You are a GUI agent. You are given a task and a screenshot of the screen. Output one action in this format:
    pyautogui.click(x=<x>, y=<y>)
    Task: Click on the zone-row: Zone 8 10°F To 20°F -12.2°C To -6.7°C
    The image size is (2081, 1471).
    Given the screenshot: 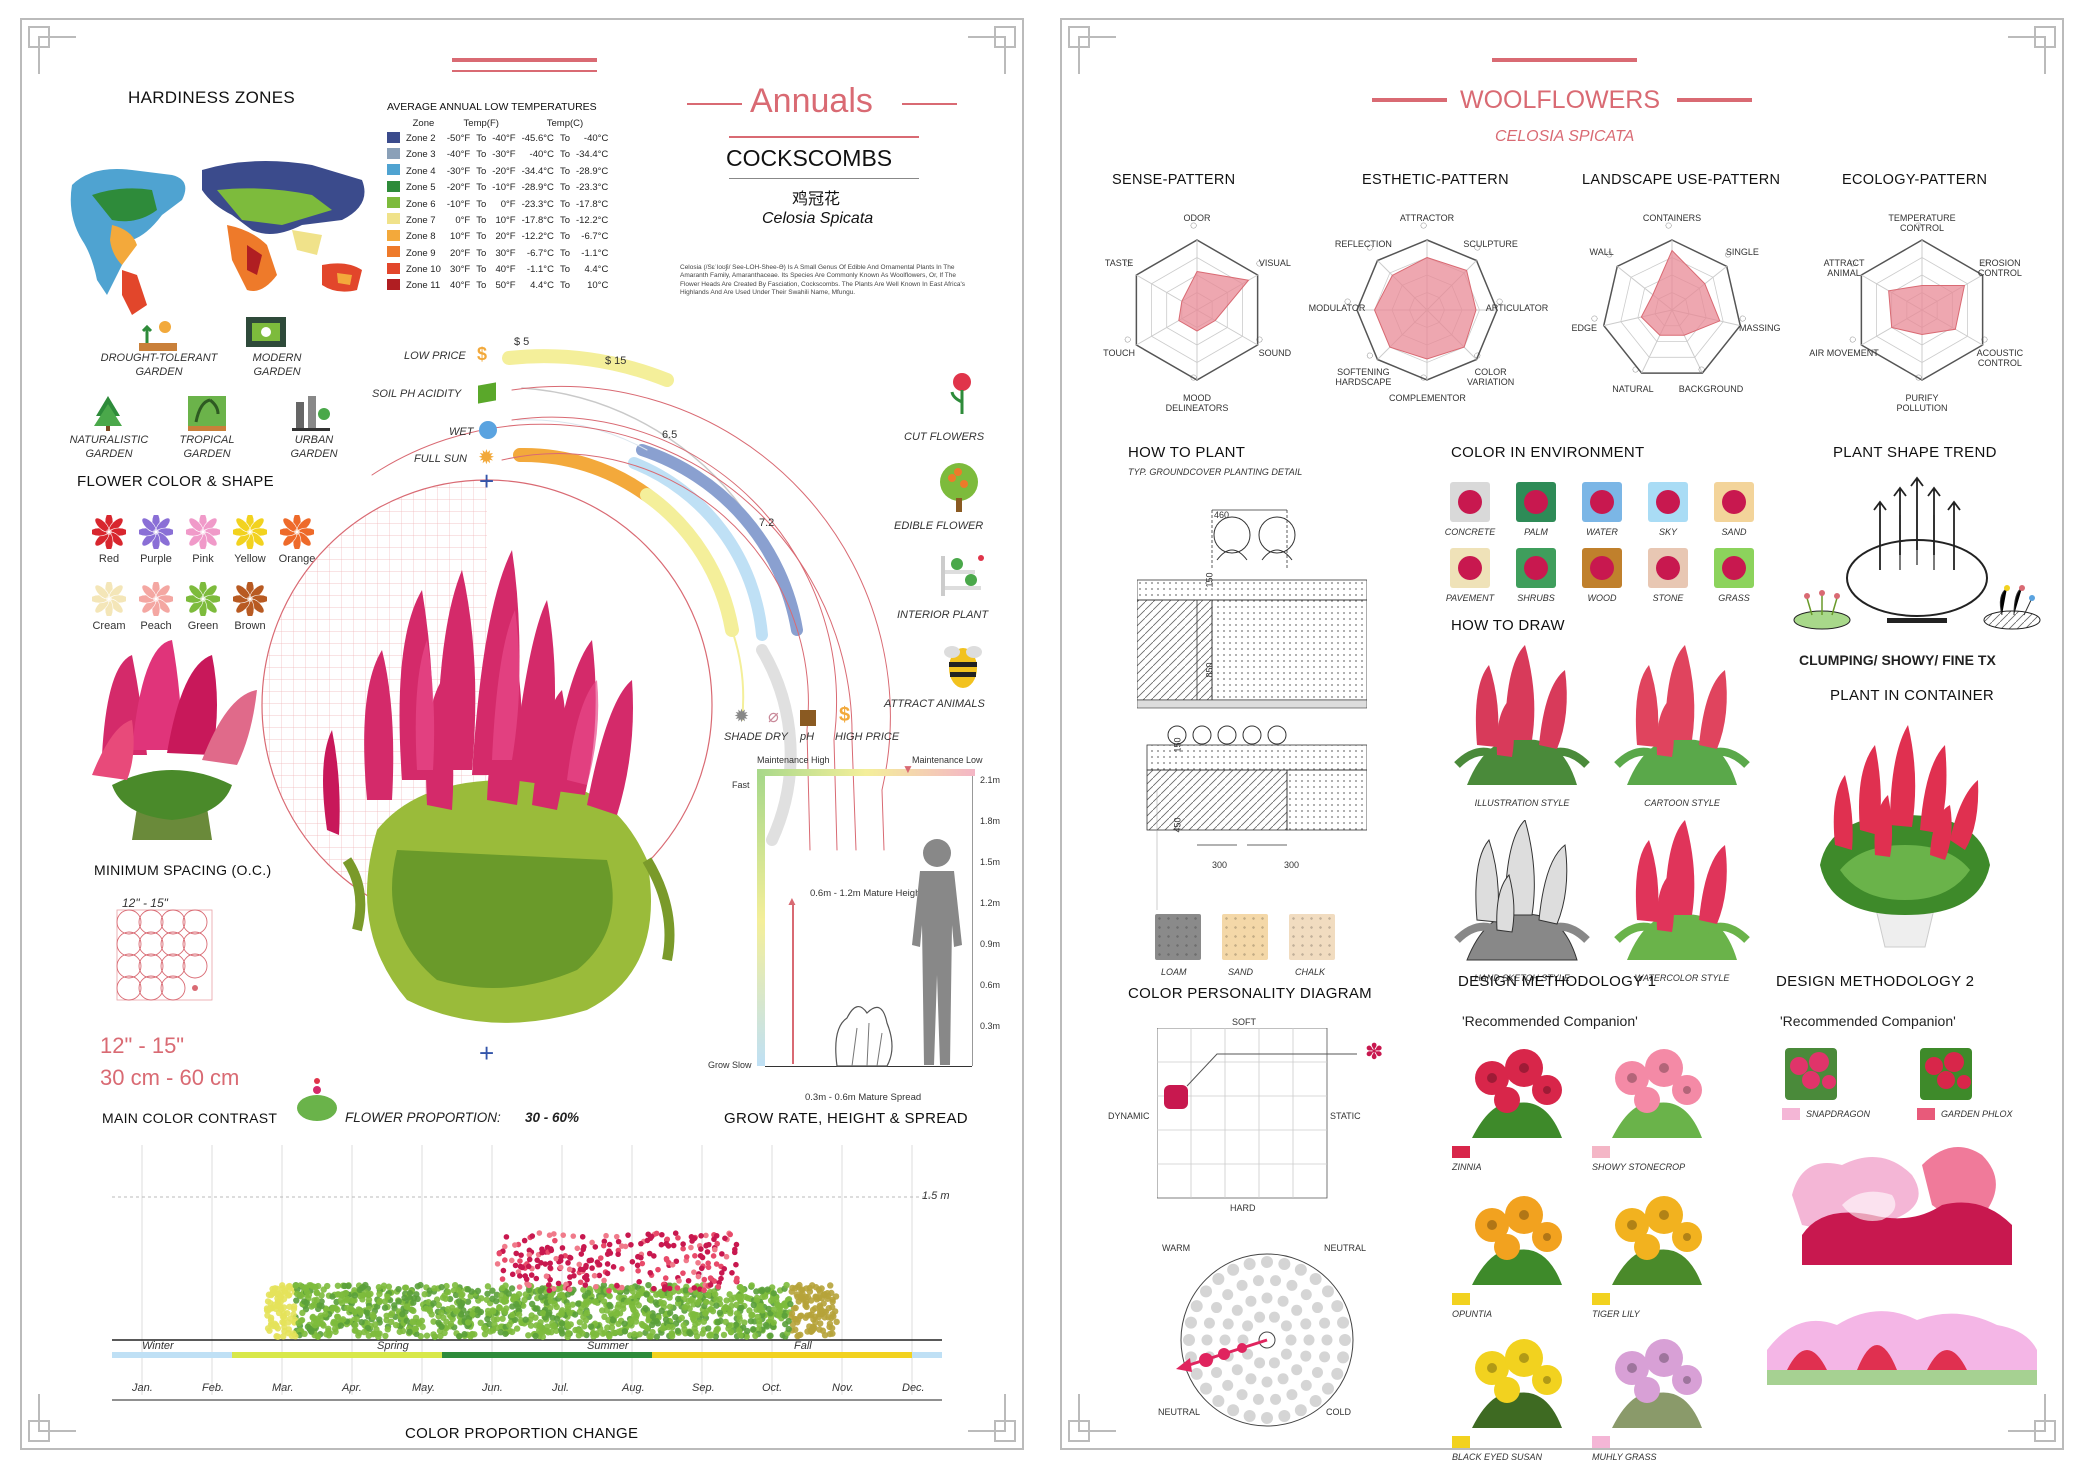 What is the action you would take?
    pyautogui.click(x=497, y=237)
    